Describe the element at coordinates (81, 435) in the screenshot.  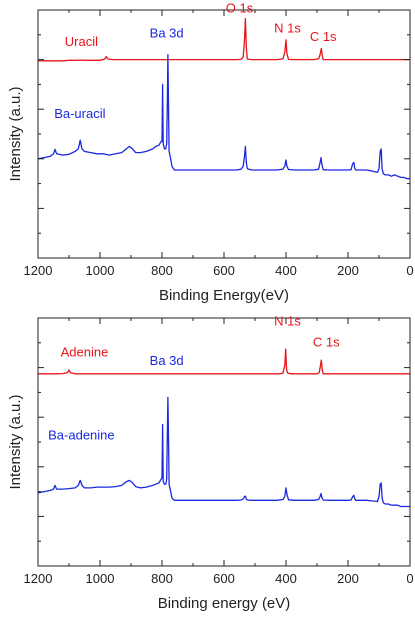
I see `annotation-label: Ba-adenine` at that location.